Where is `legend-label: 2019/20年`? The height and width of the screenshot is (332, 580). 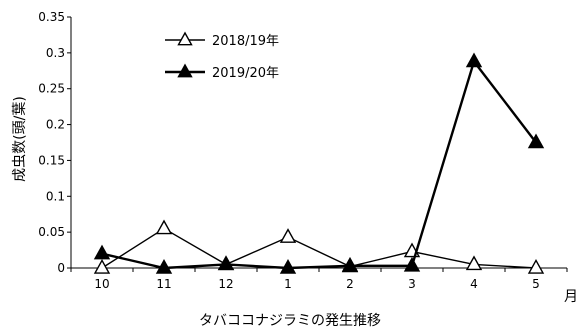 legend-label: 2019/20年 is located at coordinates (245, 73).